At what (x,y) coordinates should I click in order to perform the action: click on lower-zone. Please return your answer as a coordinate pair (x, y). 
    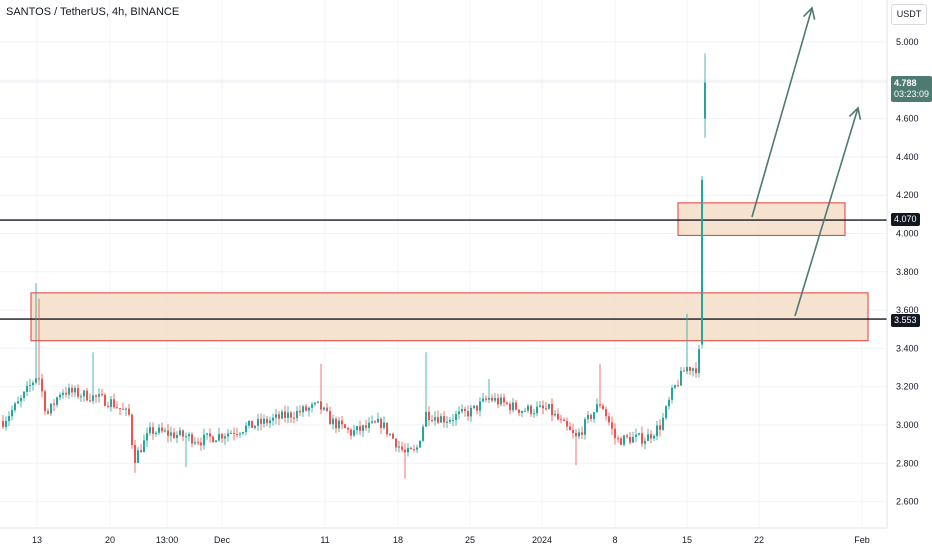
    Looking at the image, I should click on (449, 317).